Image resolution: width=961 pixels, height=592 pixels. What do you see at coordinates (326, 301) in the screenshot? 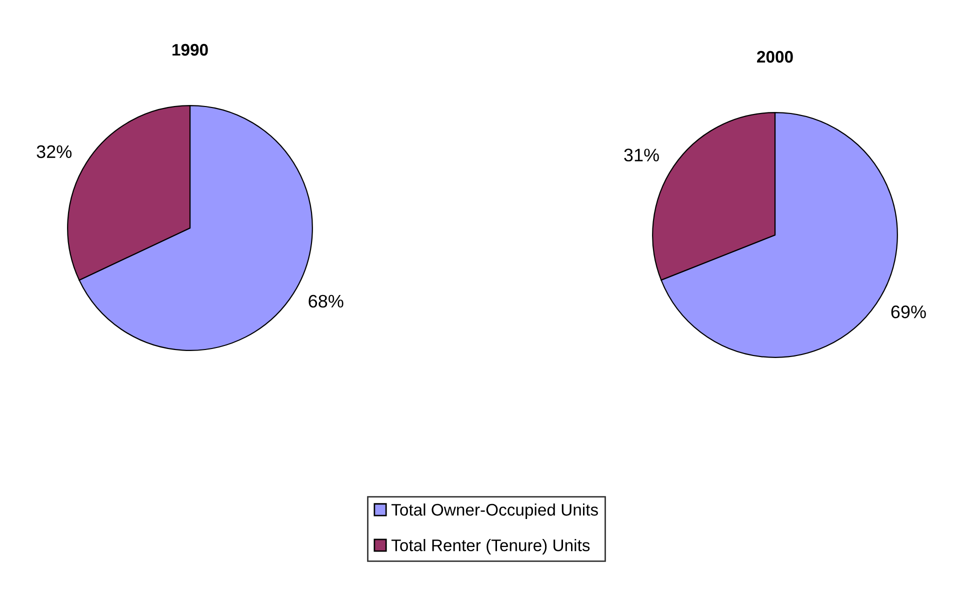
I see `data-label: 68%` at bounding box center [326, 301].